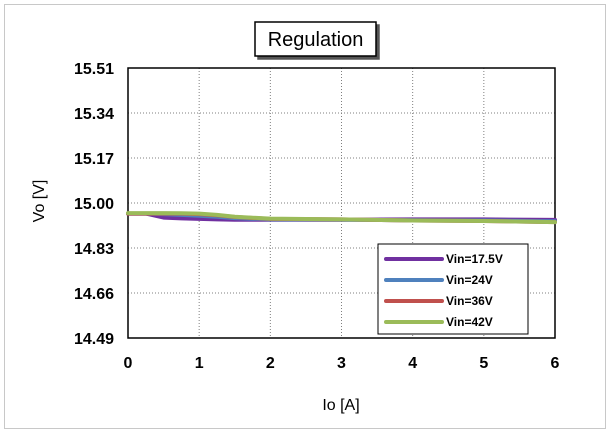 This screenshot has width=611, height=434. What do you see at coordinates (39, 201) in the screenshot?
I see `y-axis-label: Vo [V]` at bounding box center [39, 201].